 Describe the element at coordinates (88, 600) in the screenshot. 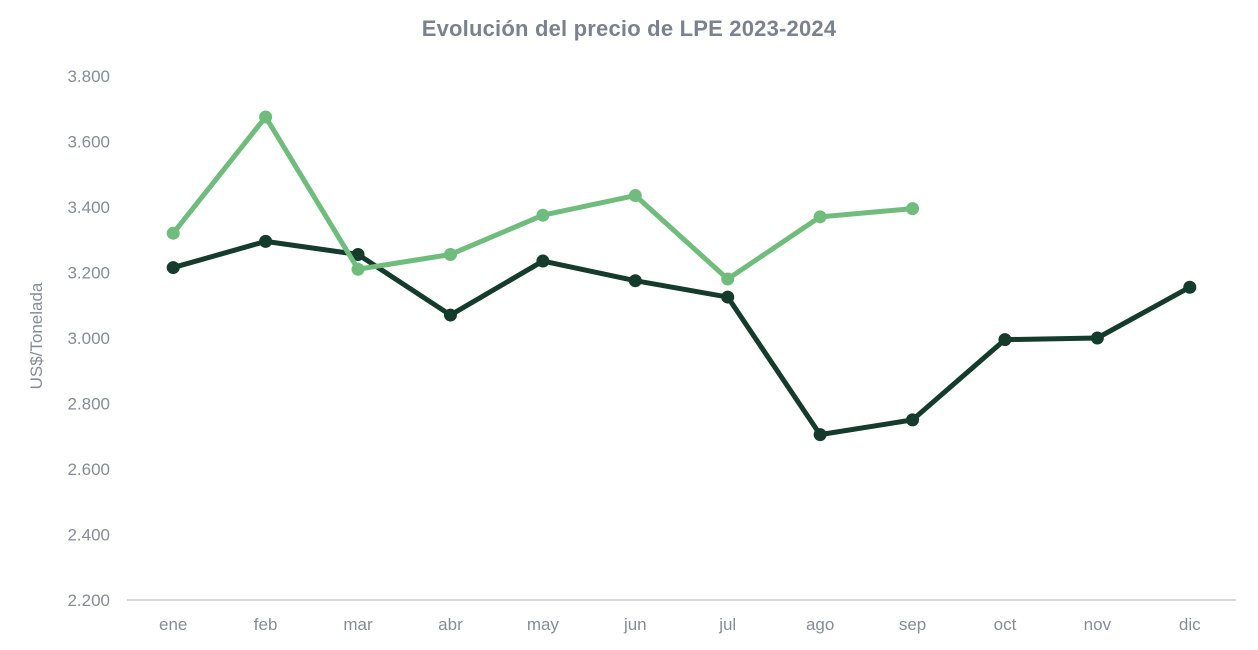

I see `y-axis-tick-label: 2.200` at that location.